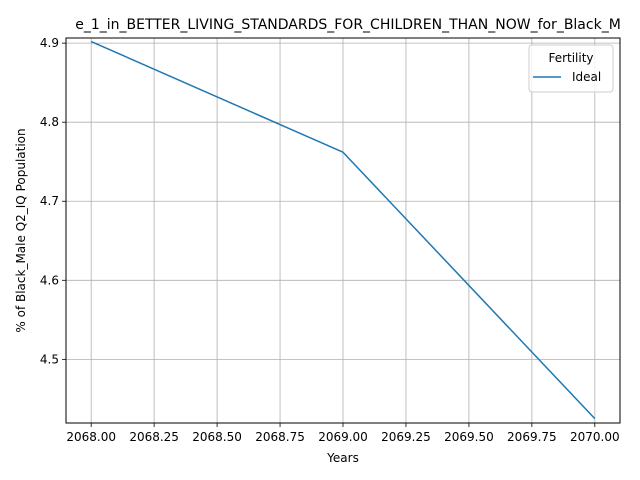  Describe the element at coordinates (49, 359) in the screenshot. I see `y-tick-label: 4.5` at that location.